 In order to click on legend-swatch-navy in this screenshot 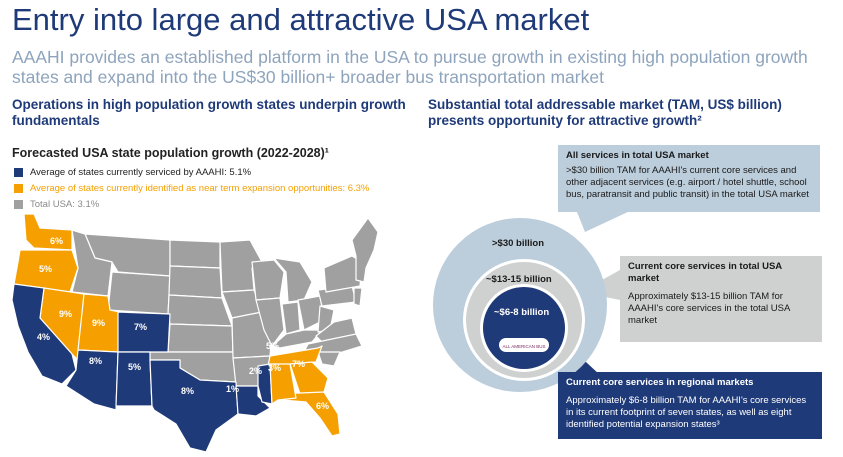, I will do `click(18, 172)`.